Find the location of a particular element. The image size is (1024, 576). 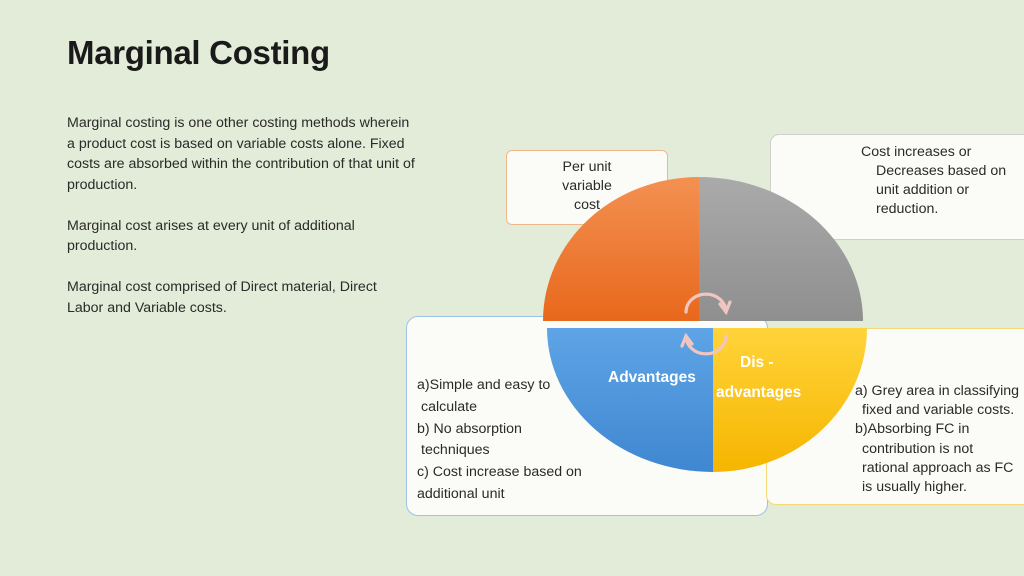

callout-line: reduction. is located at coordinates (907, 209).